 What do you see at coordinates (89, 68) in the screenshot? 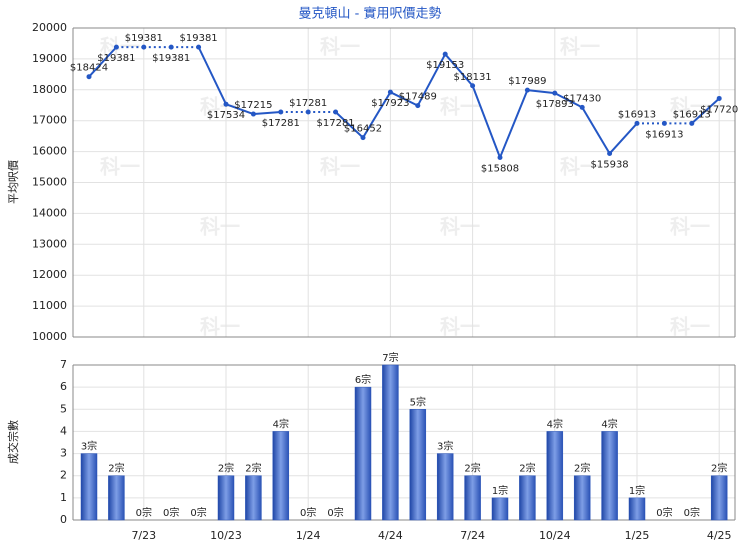
I see `data-label: $18424` at bounding box center [89, 68].